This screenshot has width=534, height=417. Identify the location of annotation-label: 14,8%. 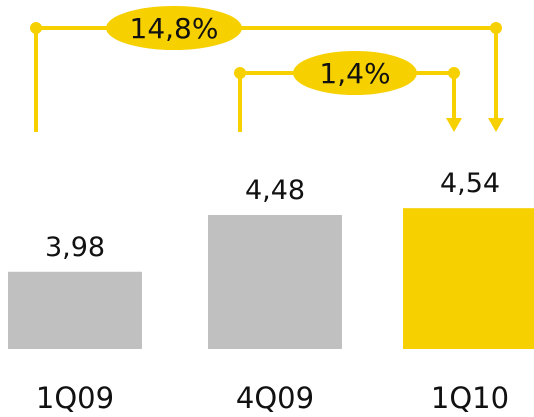
(174, 28).